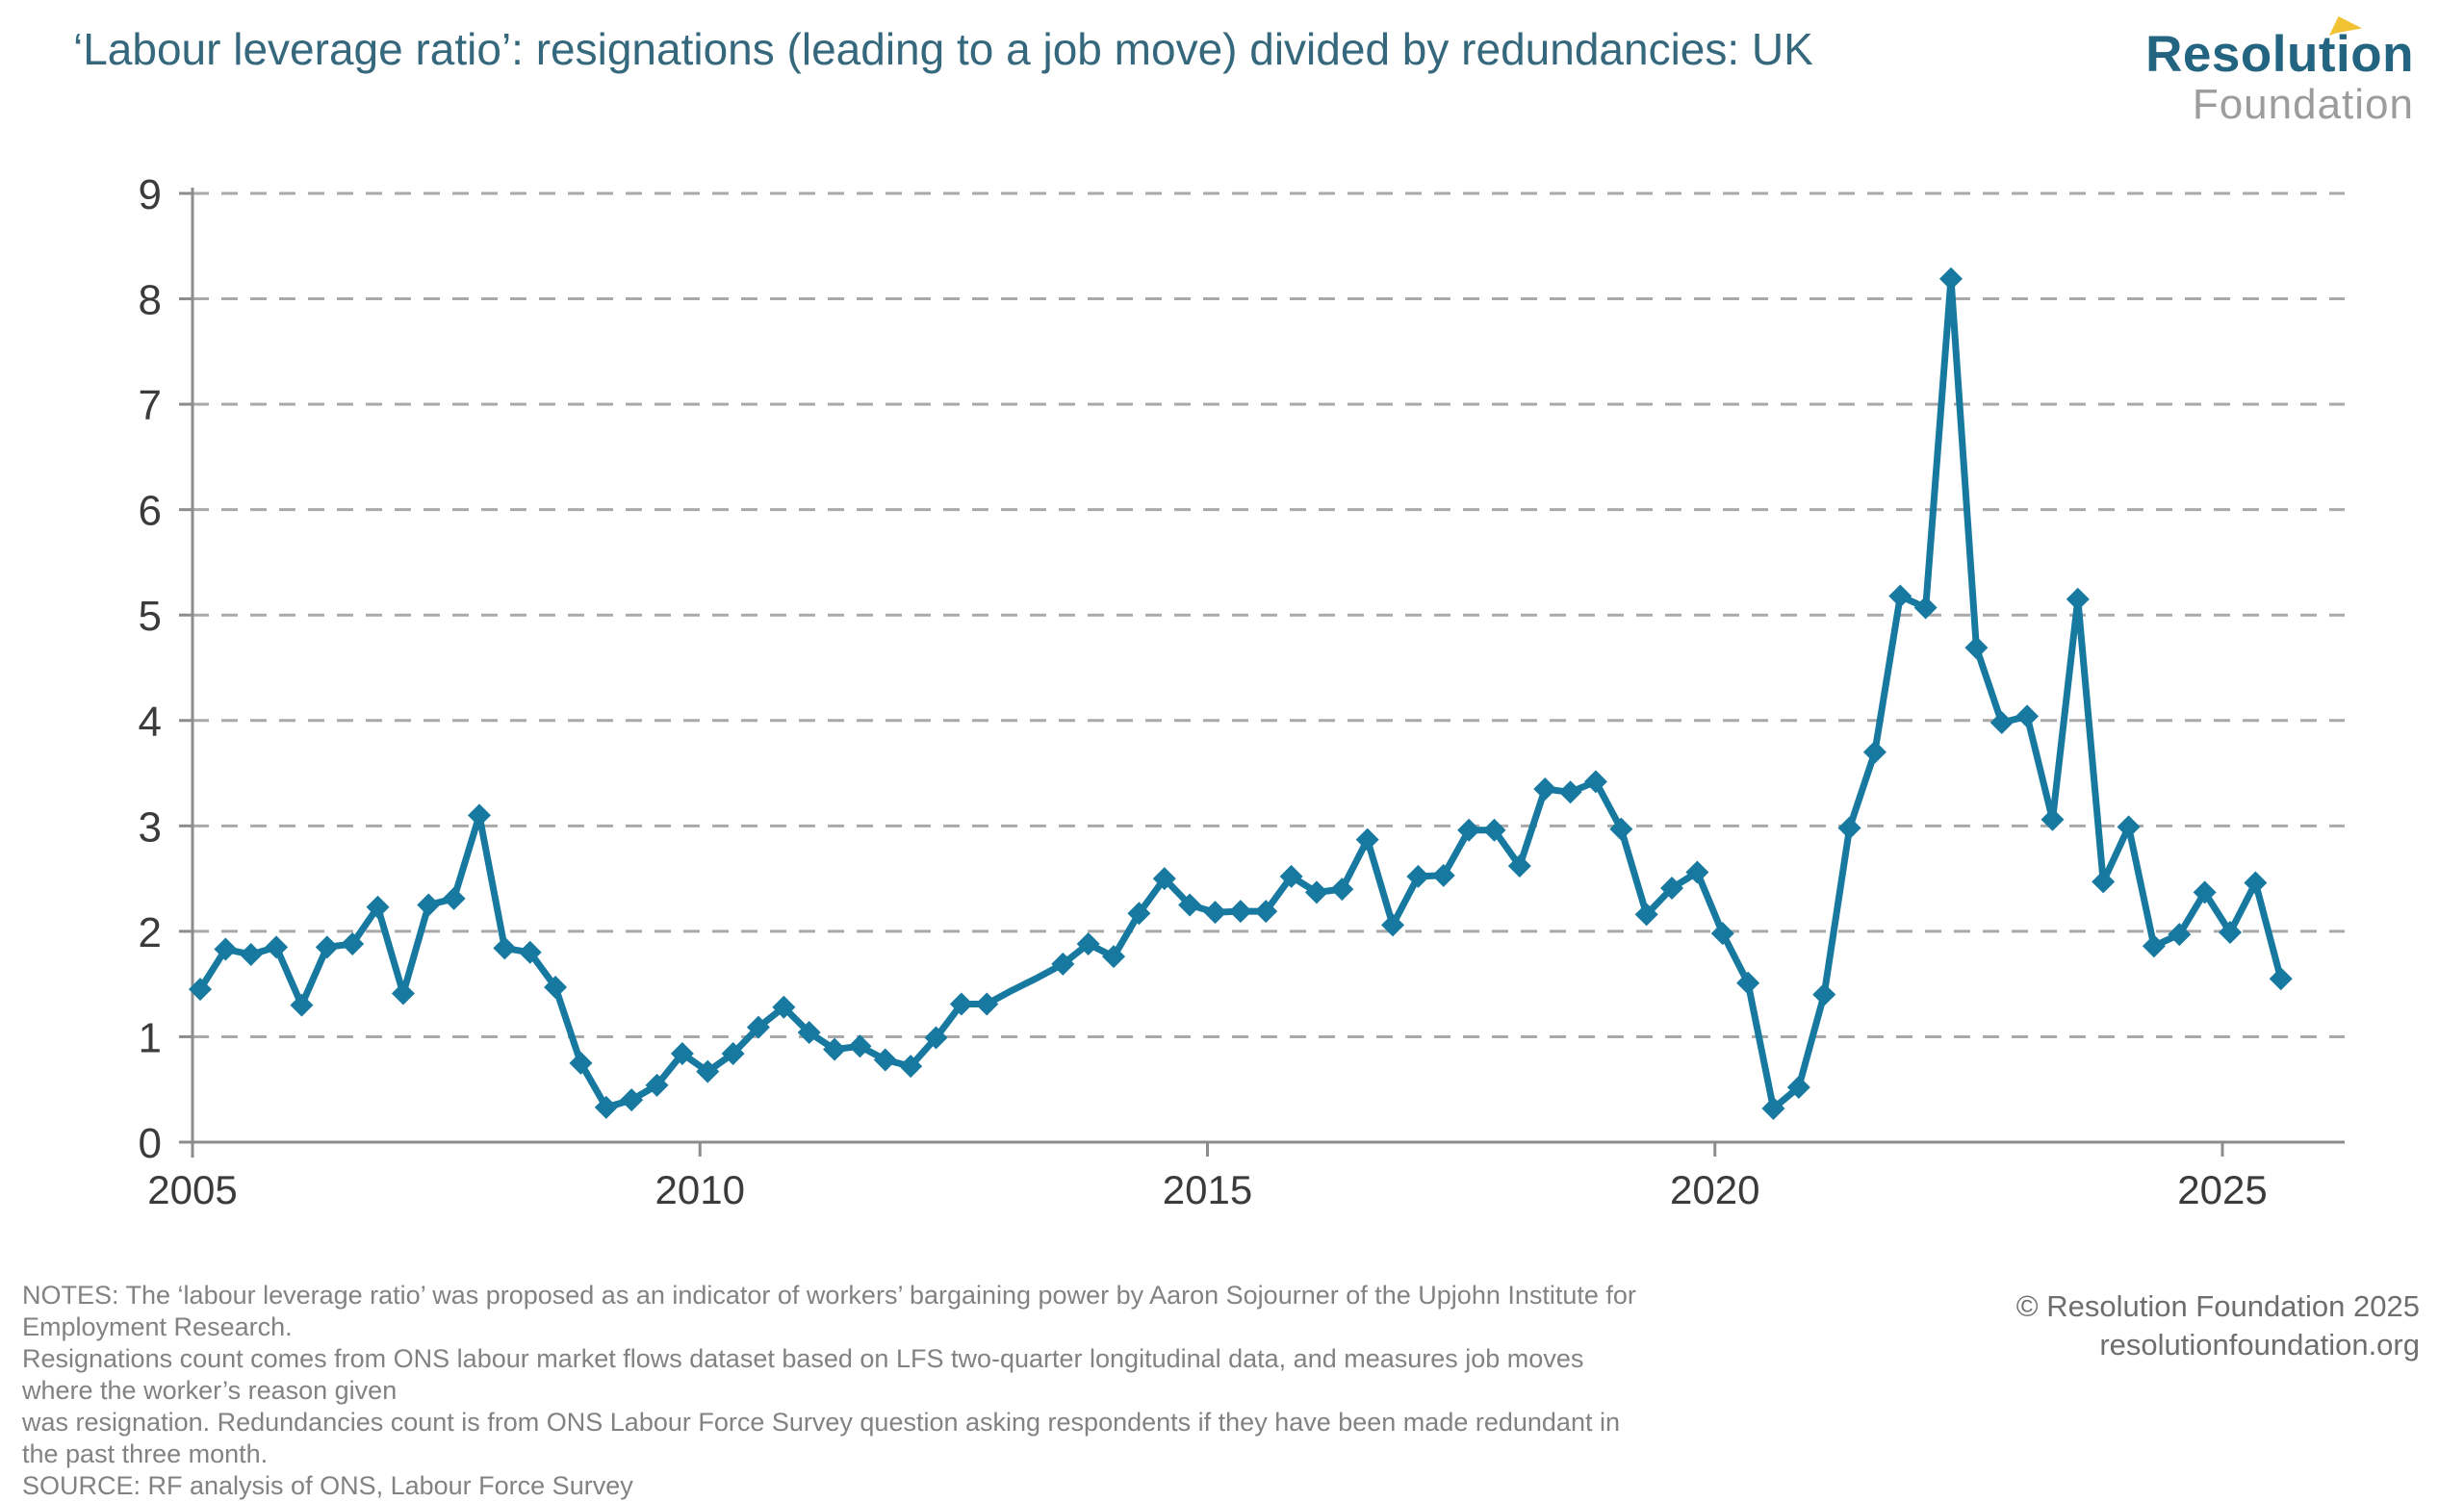 The image size is (2464, 1502). I want to click on x-tick-label: 2005, so click(192, 1189).